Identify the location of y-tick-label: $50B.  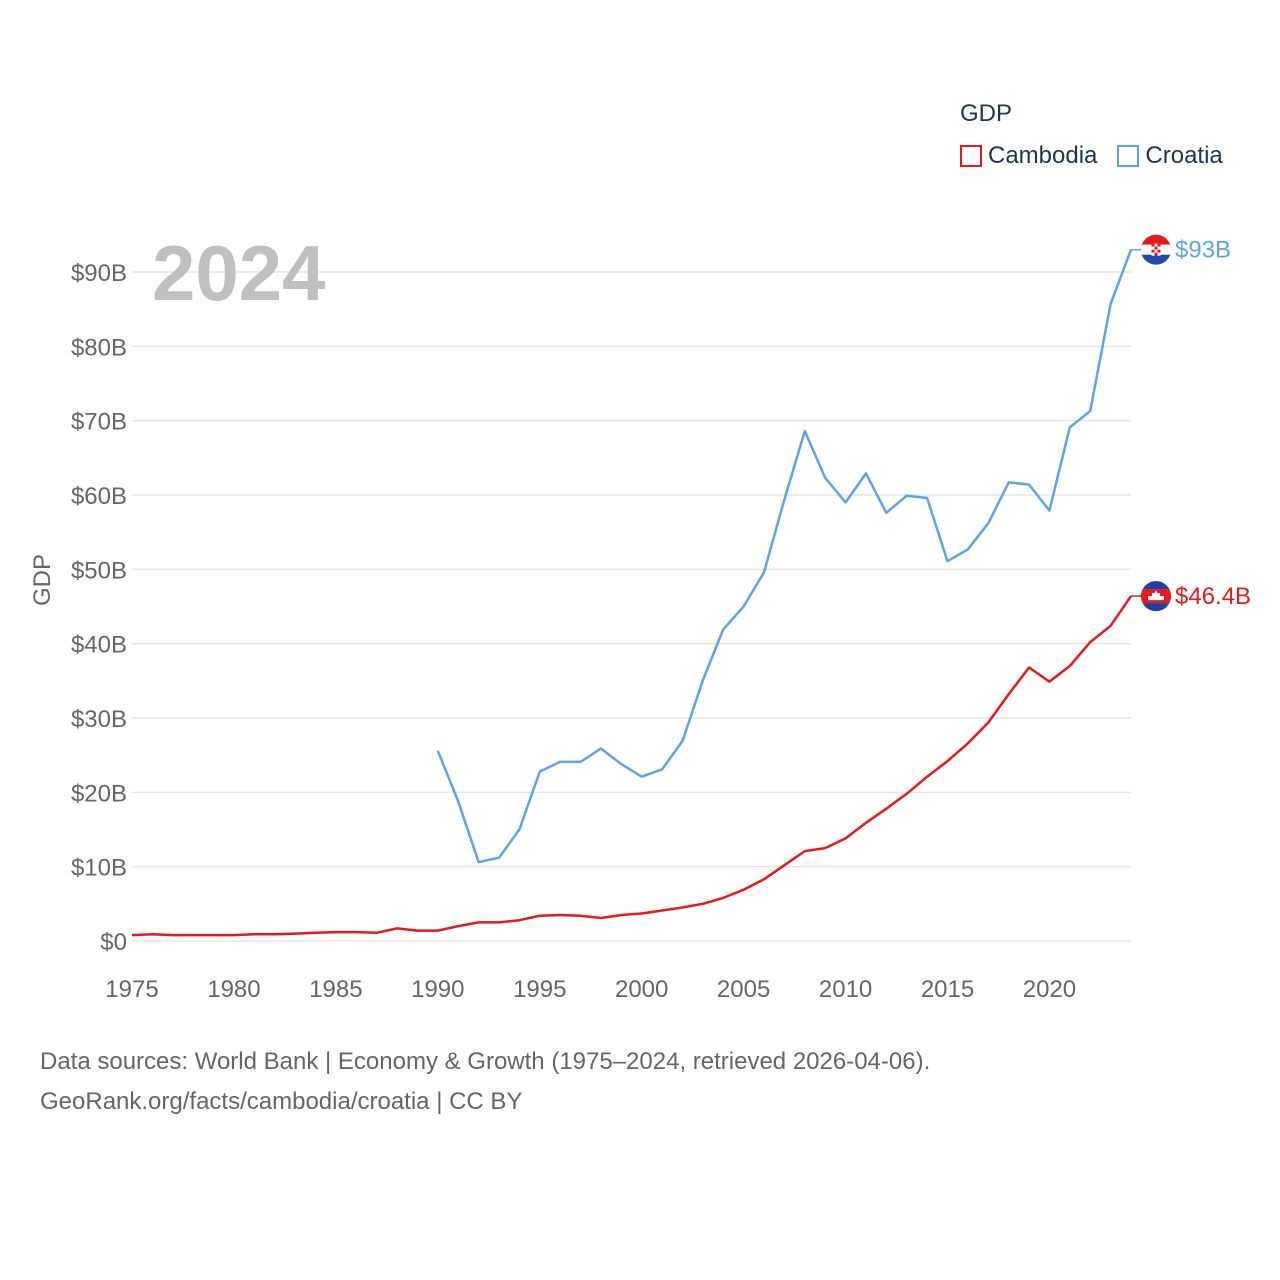
(99, 570).